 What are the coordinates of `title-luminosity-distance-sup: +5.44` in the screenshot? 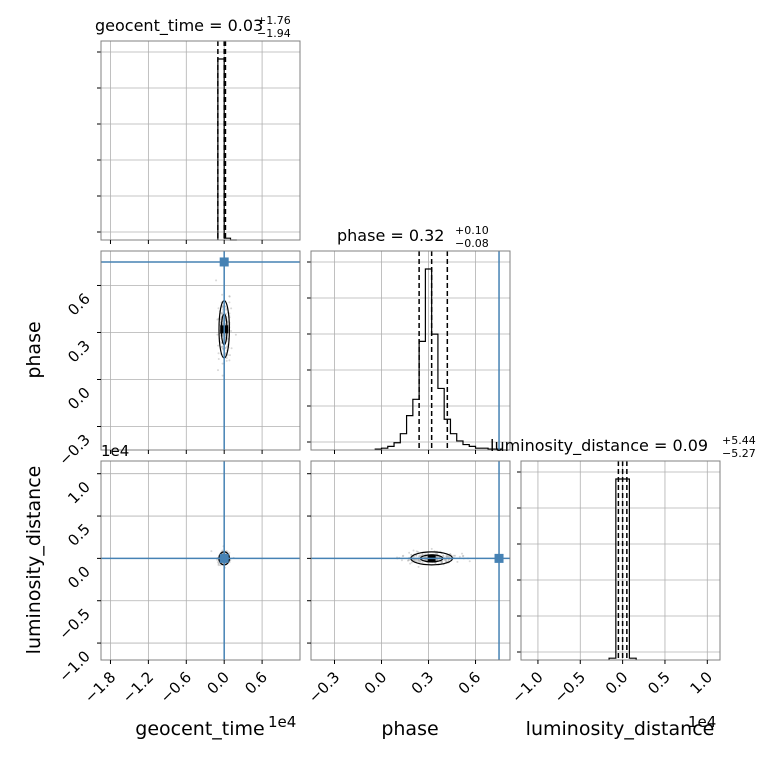 It's located at (739, 440).